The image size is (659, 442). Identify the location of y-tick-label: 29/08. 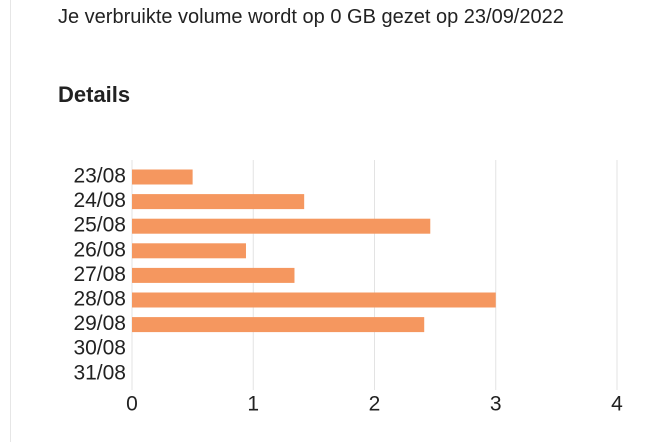
(99, 323).